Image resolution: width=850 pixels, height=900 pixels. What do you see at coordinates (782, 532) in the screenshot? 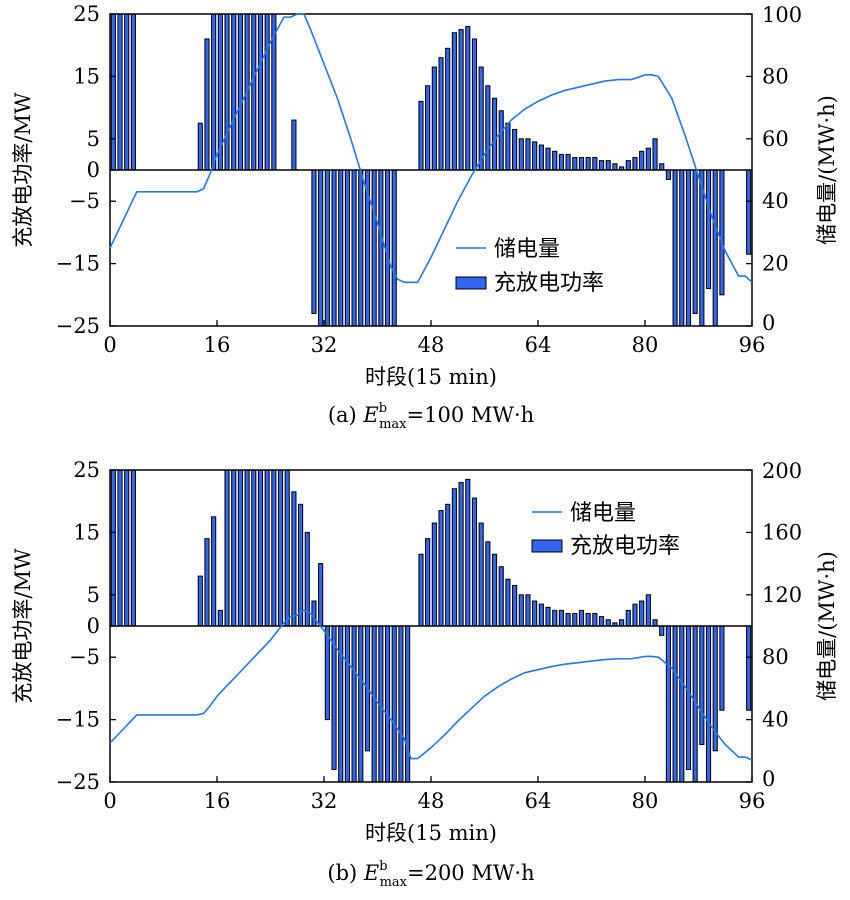
I see `y-right-tick-label: 160` at bounding box center [782, 532].